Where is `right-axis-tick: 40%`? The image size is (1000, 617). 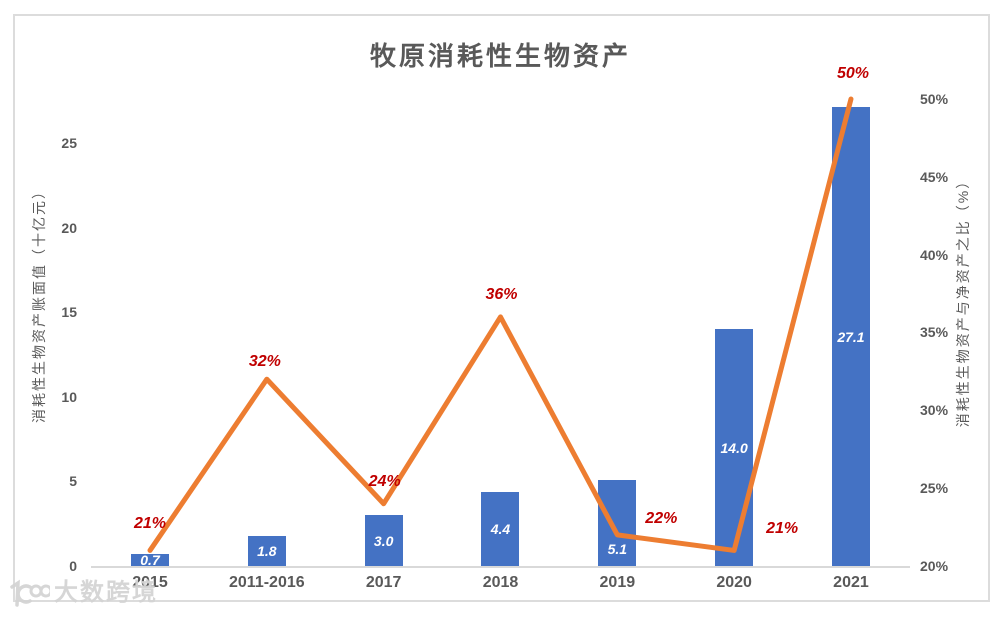
right-axis-tick: 40% is located at coordinates (934, 254).